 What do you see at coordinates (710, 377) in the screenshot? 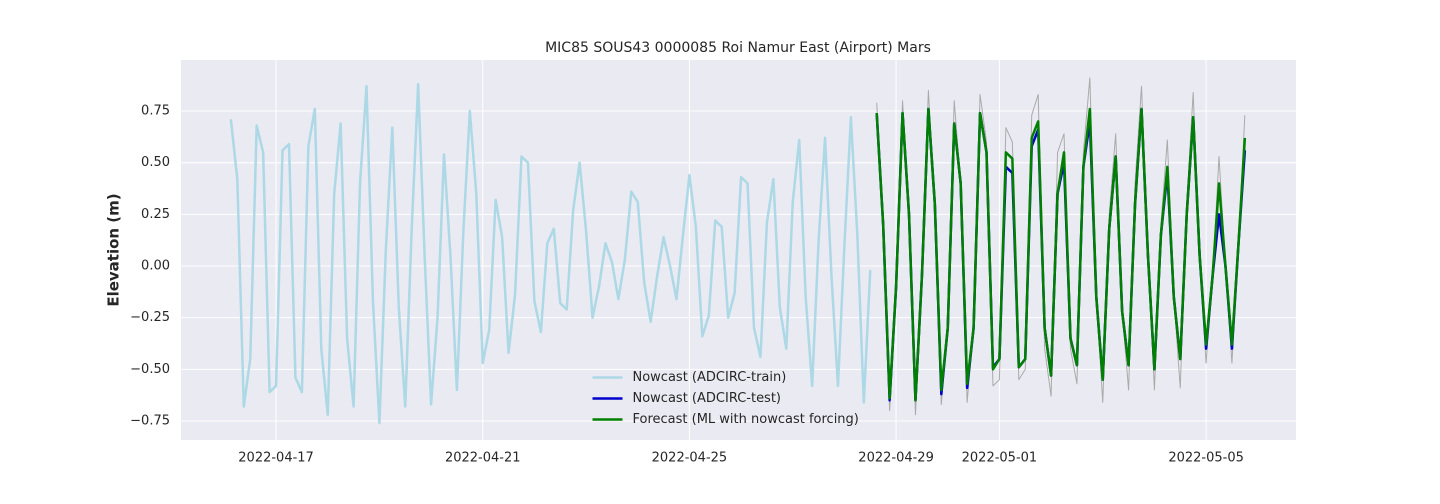
I see `legend-label: Nowcast (ADCIRC-train)` at bounding box center [710, 377].